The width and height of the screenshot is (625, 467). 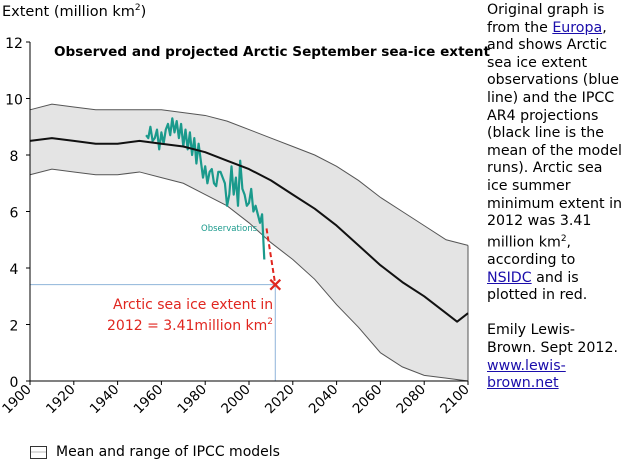 I want to click on y-axis-label-sup: 2, so click(x=138, y=8).